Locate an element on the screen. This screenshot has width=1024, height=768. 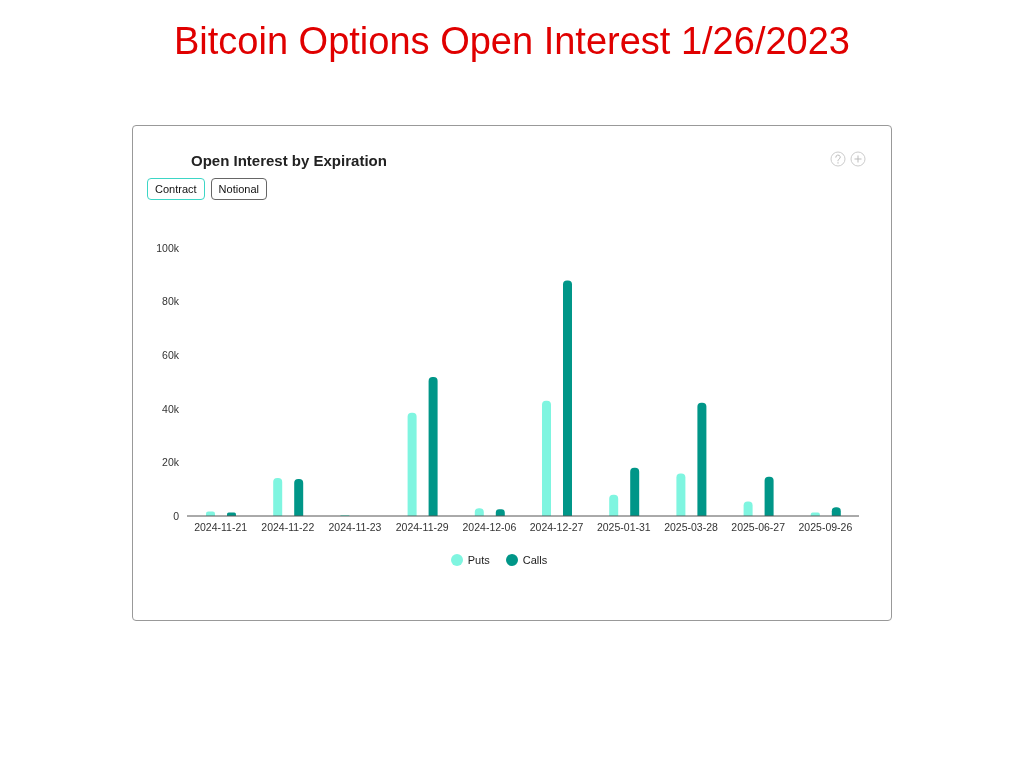
y-tick-label: 60k is located at coordinates (171, 354).